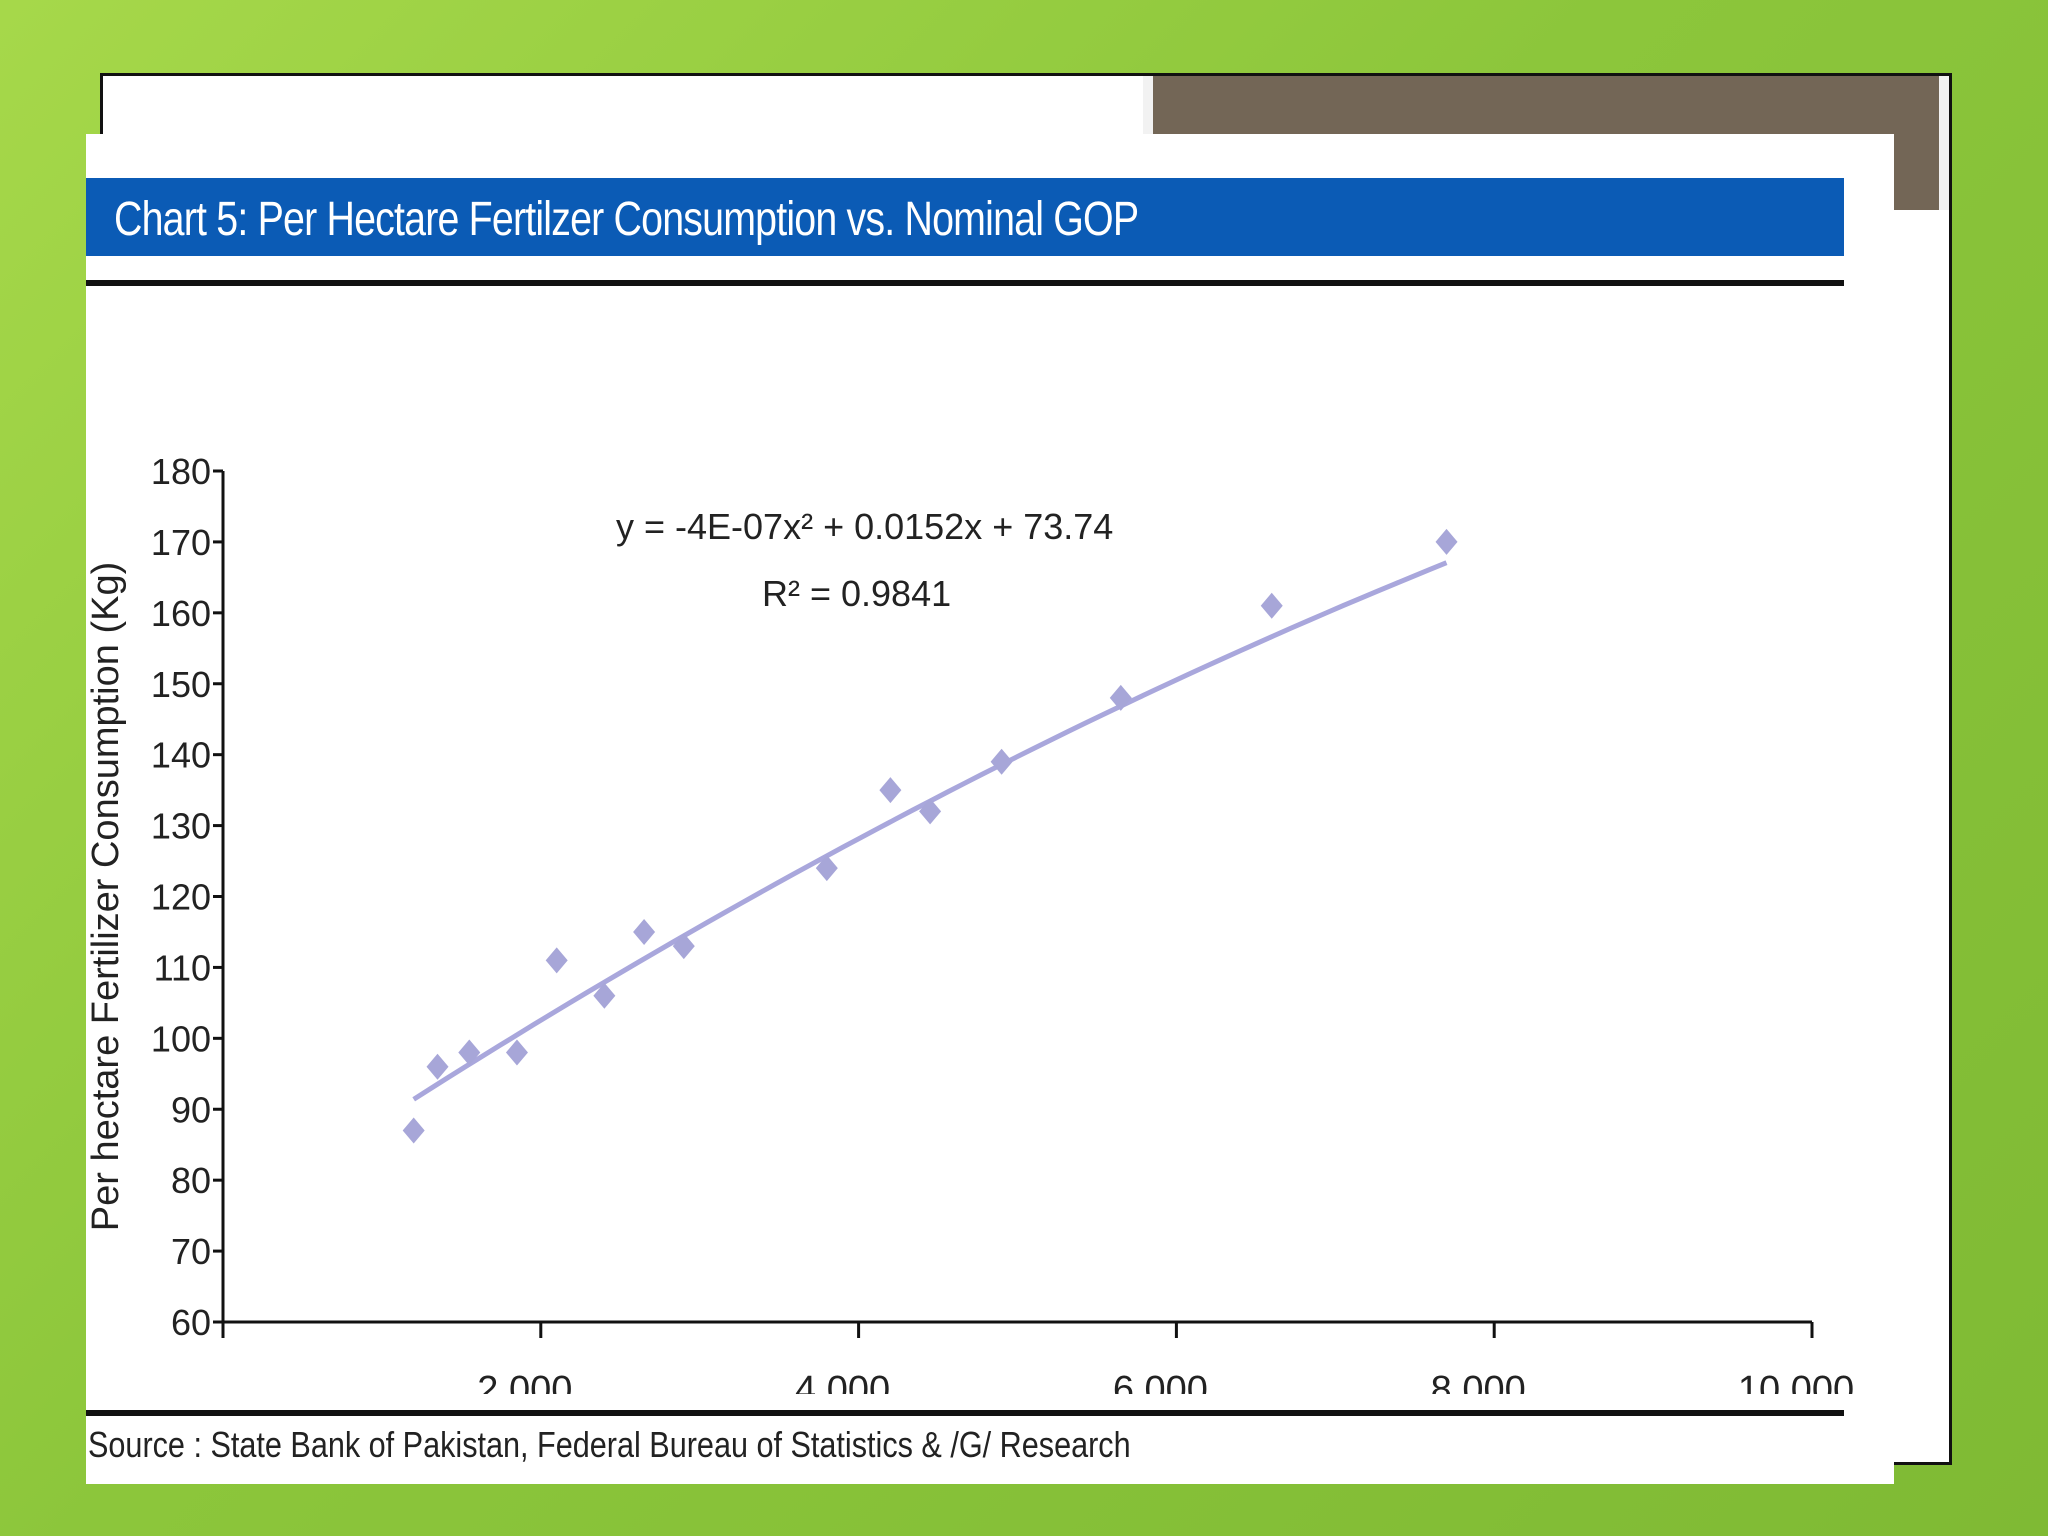 The height and width of the screenshot is (1536, 2048). Describe the element at coordinates (181, 471) in the screenshot. I see `y-tick-label: 180` at that location.